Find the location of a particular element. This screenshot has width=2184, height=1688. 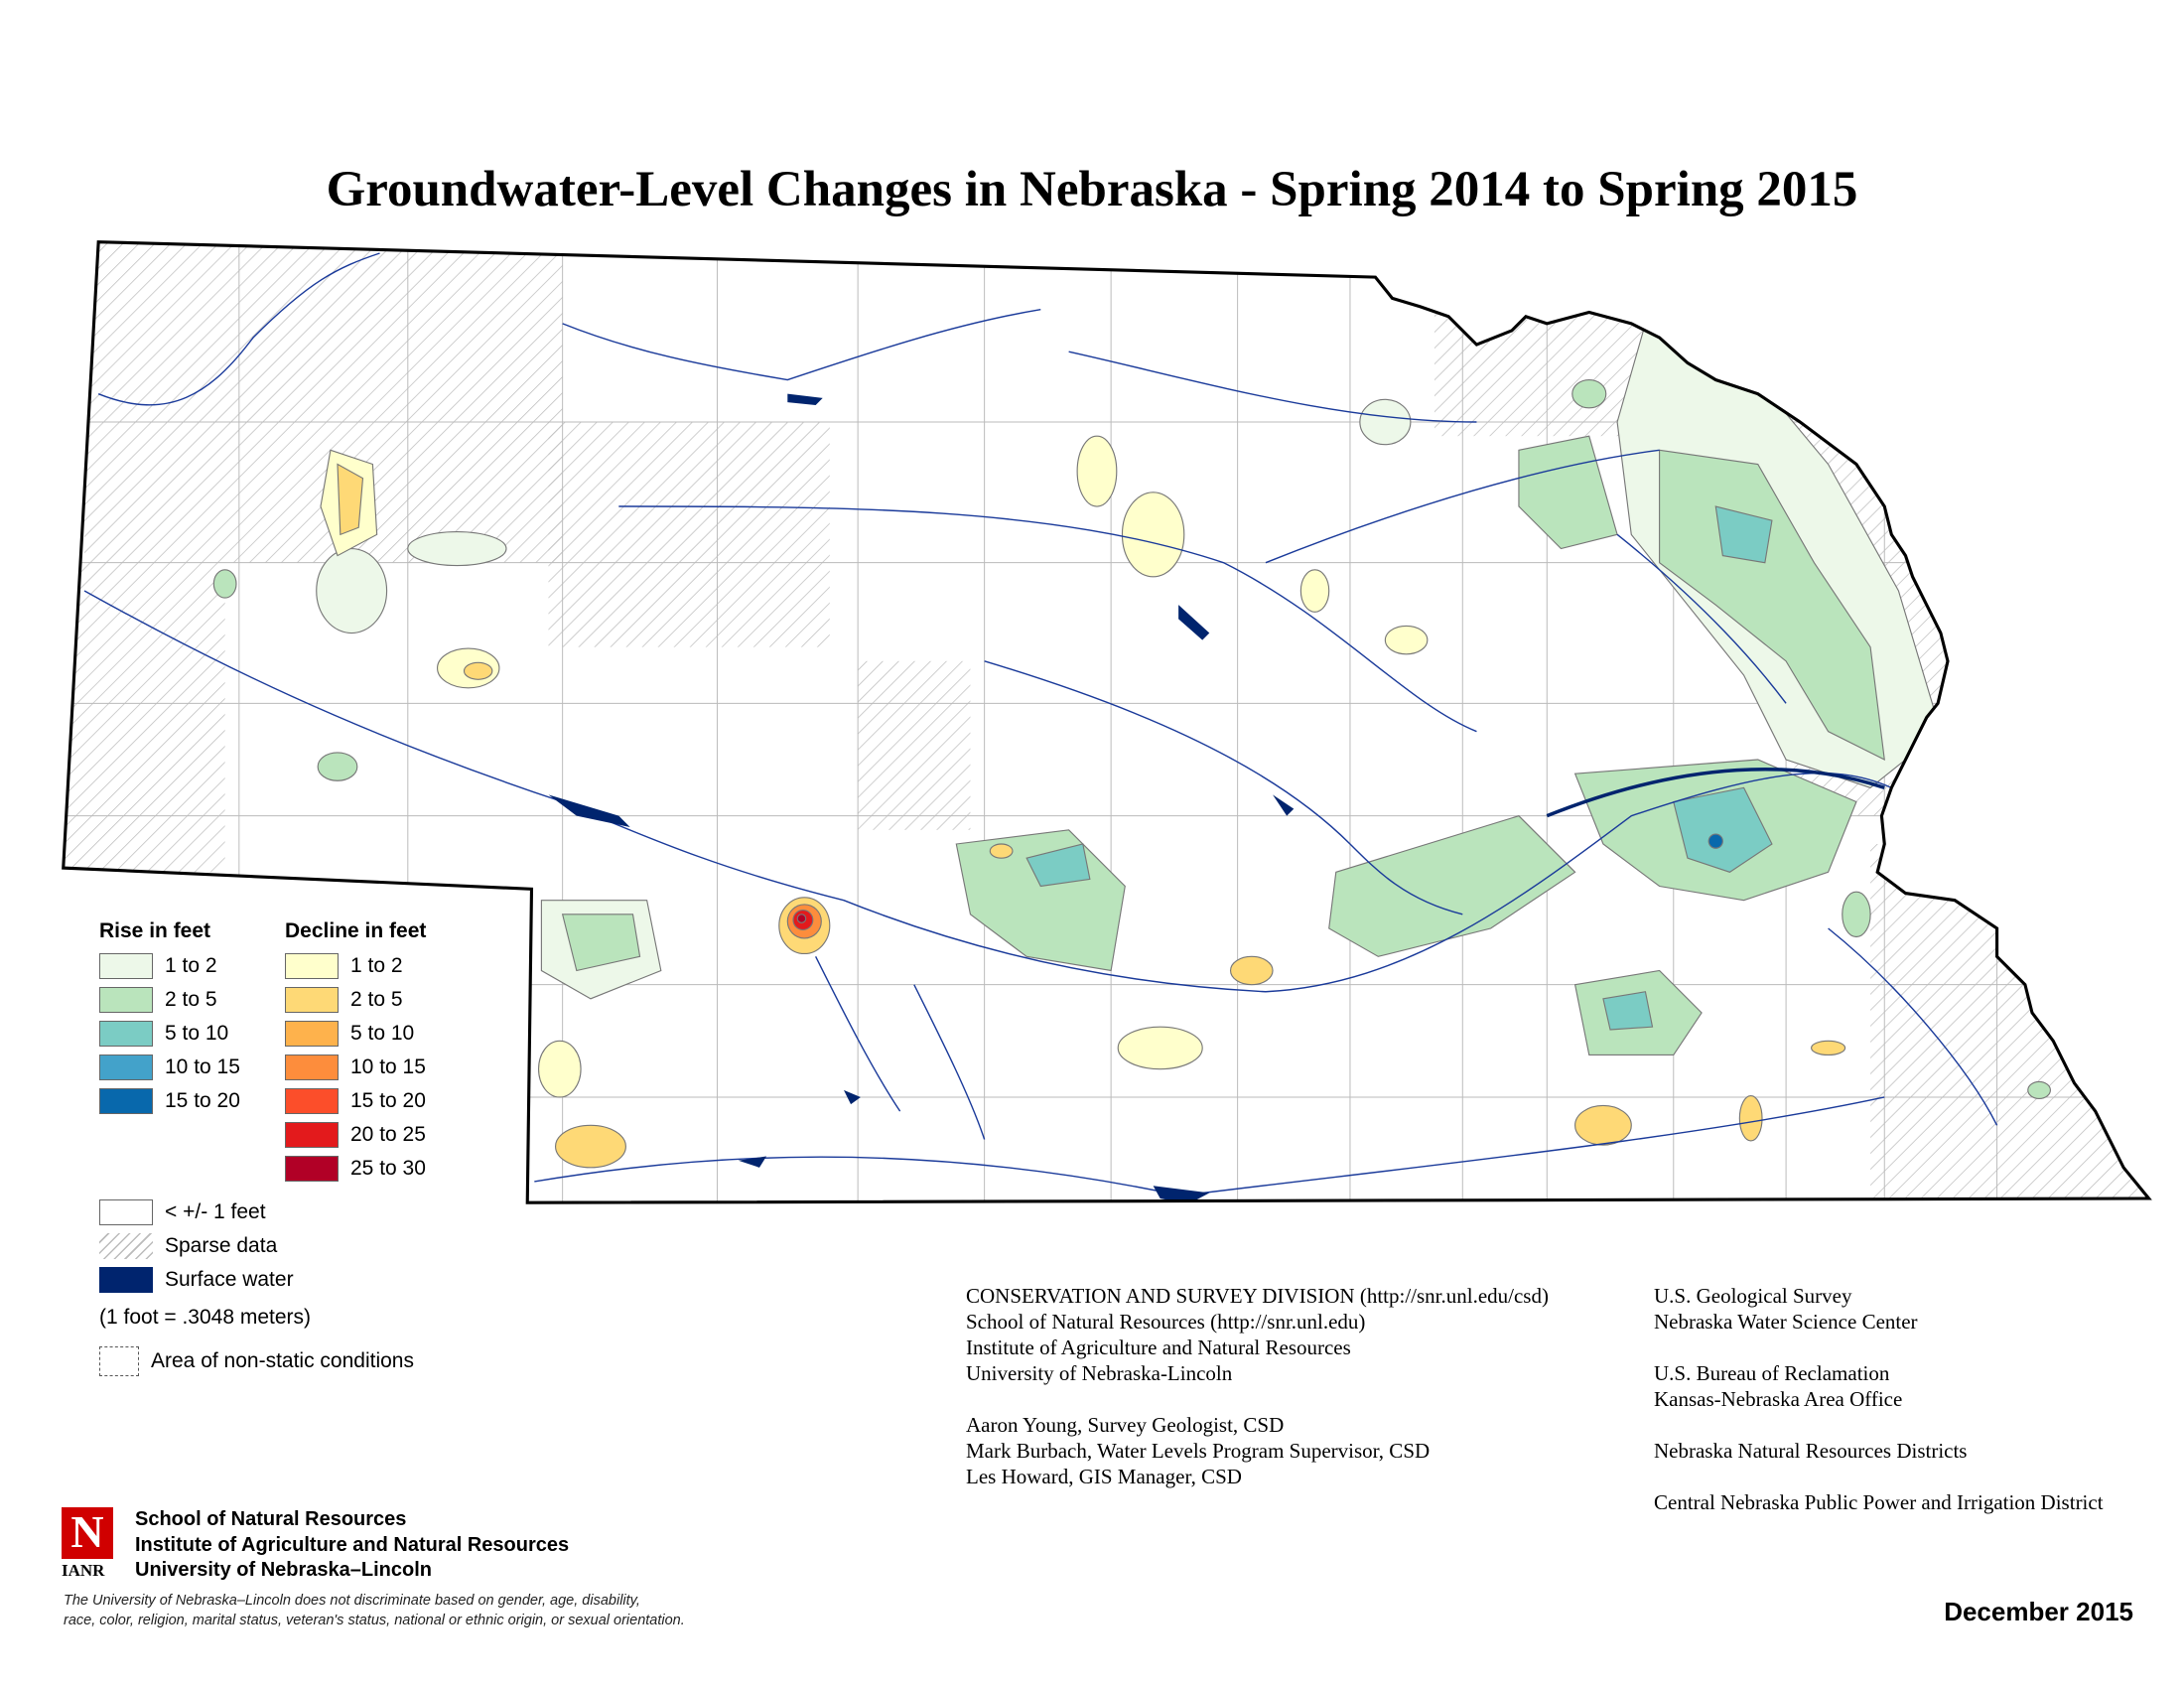

surface-water-swatch is located at coordinates (126, 1280).